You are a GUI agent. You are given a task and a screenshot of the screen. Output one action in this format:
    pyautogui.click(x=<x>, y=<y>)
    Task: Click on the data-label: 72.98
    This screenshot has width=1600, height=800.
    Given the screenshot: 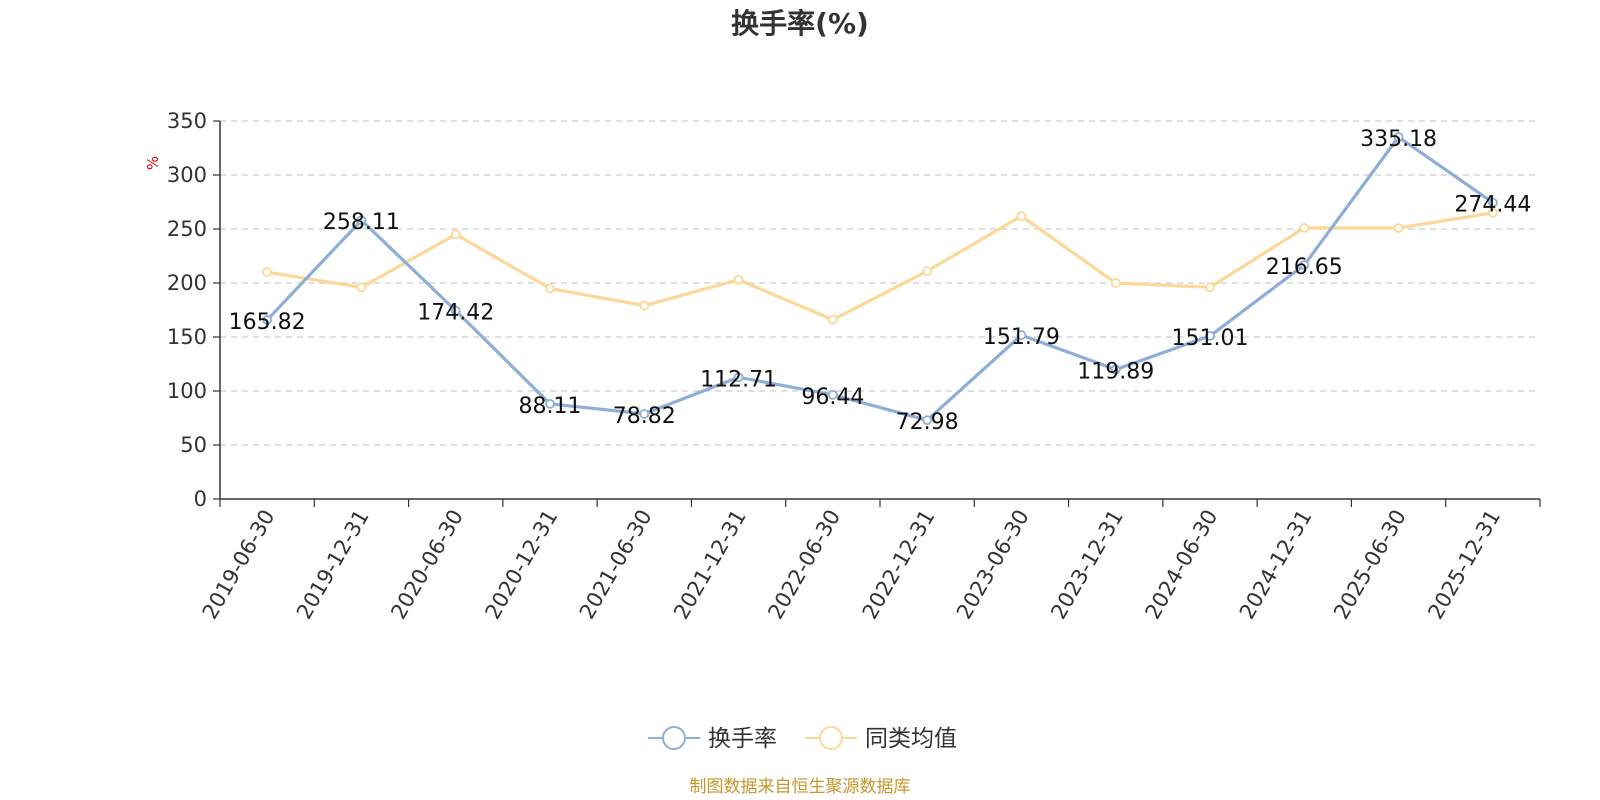 What is the action you would take?
    pyautogui.click(x=927, y=422)
    